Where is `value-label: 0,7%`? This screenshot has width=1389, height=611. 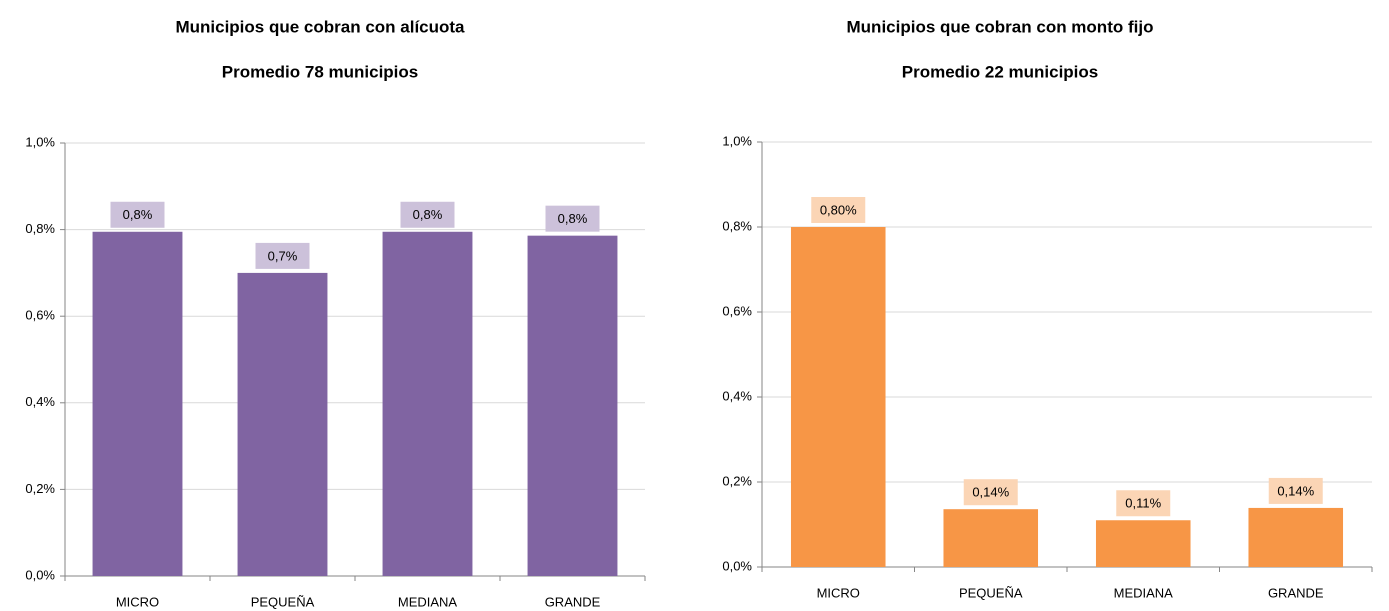
value-label: 0,7% is located at coordinates (283, 255).